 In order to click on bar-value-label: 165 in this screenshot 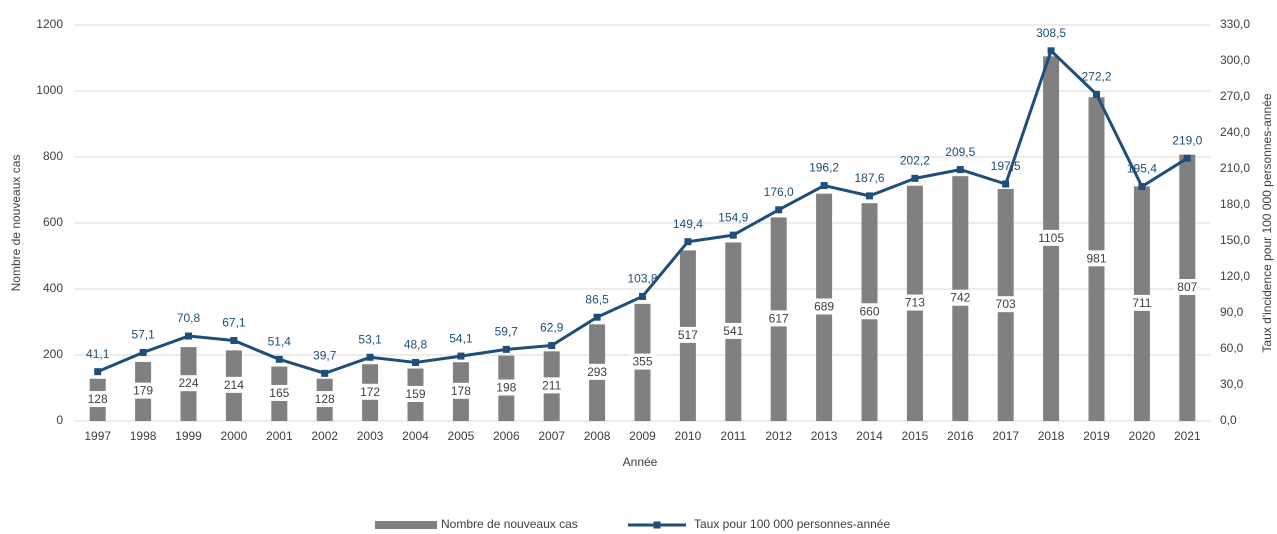, I will do `click(279, 393)`.